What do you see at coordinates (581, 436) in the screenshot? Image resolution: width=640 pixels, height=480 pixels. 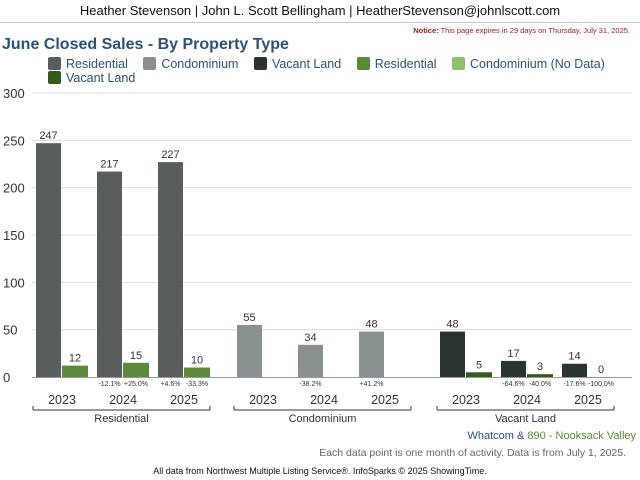 I see `location-secondary: 890 - Nooksack Valley` at bounding box center [581, 436].